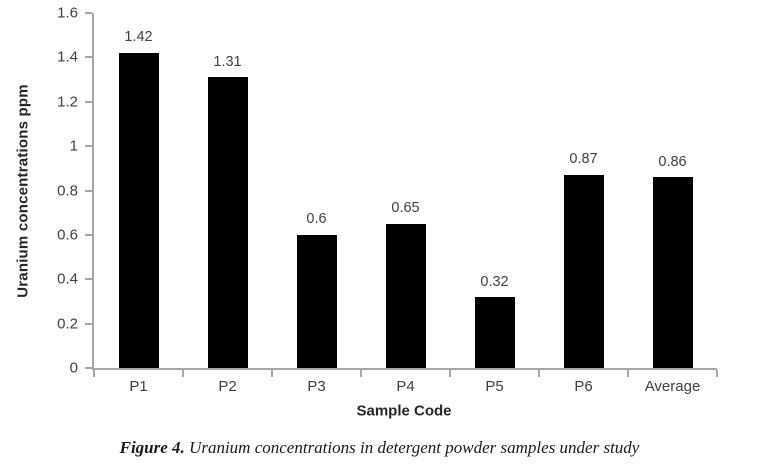 The image size is (759, 473). I want to click on bar-value-label: 0.86, so click(672, 161).